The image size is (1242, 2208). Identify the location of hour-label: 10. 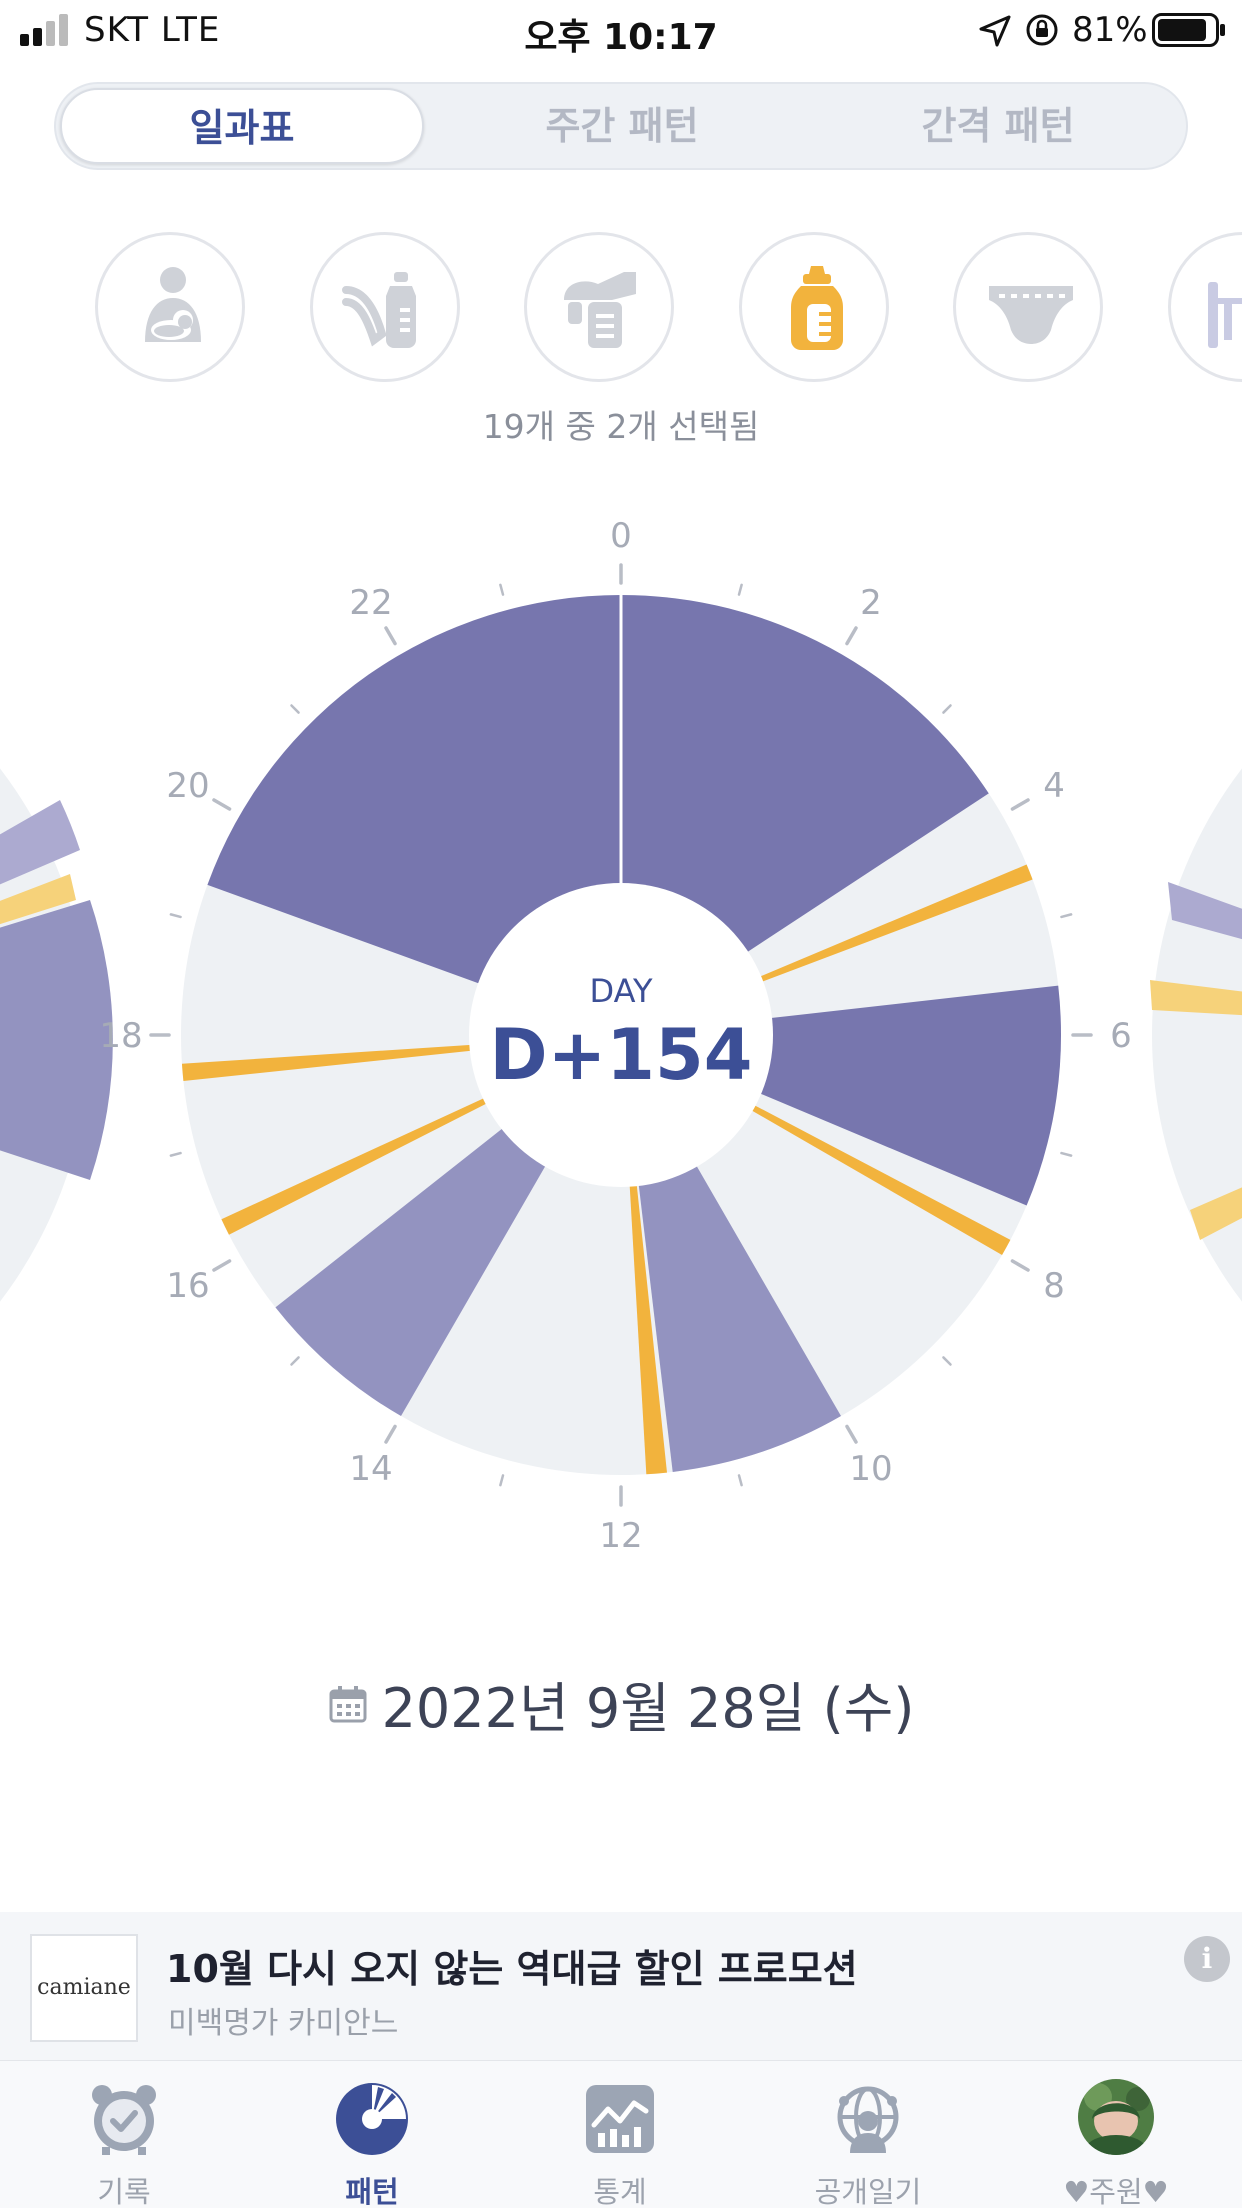
(870, 1469).